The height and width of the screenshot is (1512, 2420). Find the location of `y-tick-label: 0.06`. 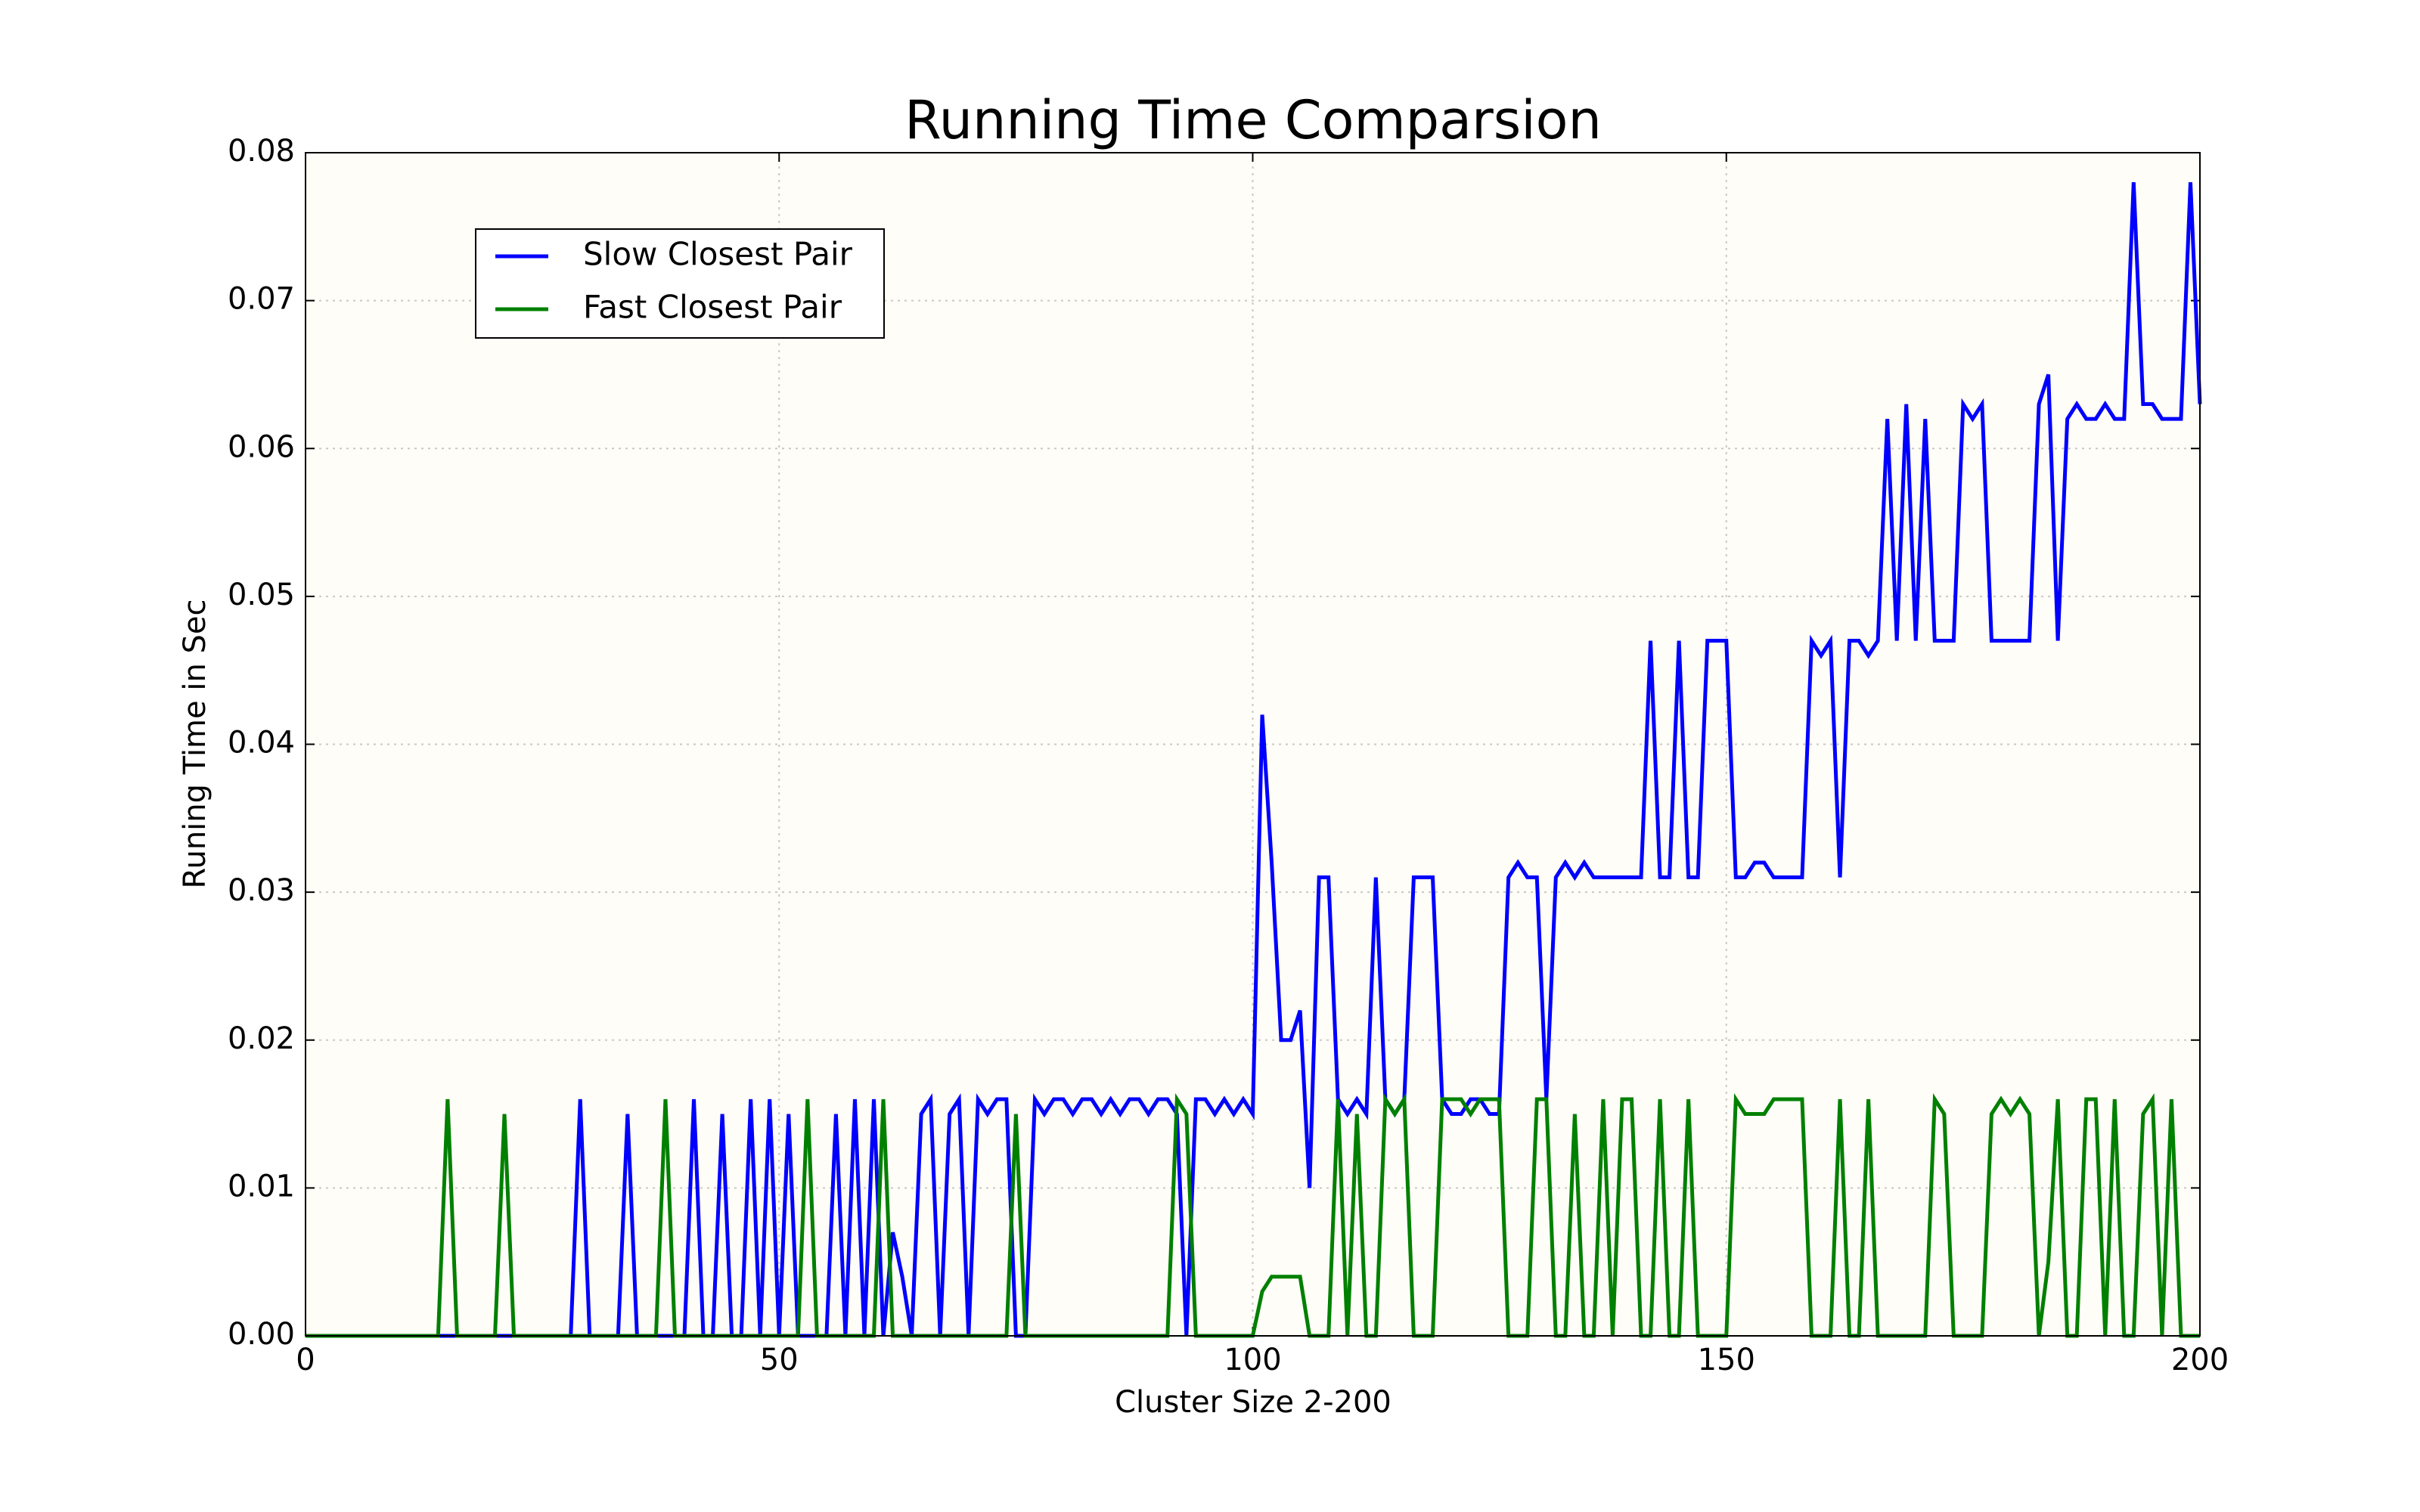

y-tick-label: 0.06 is located at coordinates (261, 446).